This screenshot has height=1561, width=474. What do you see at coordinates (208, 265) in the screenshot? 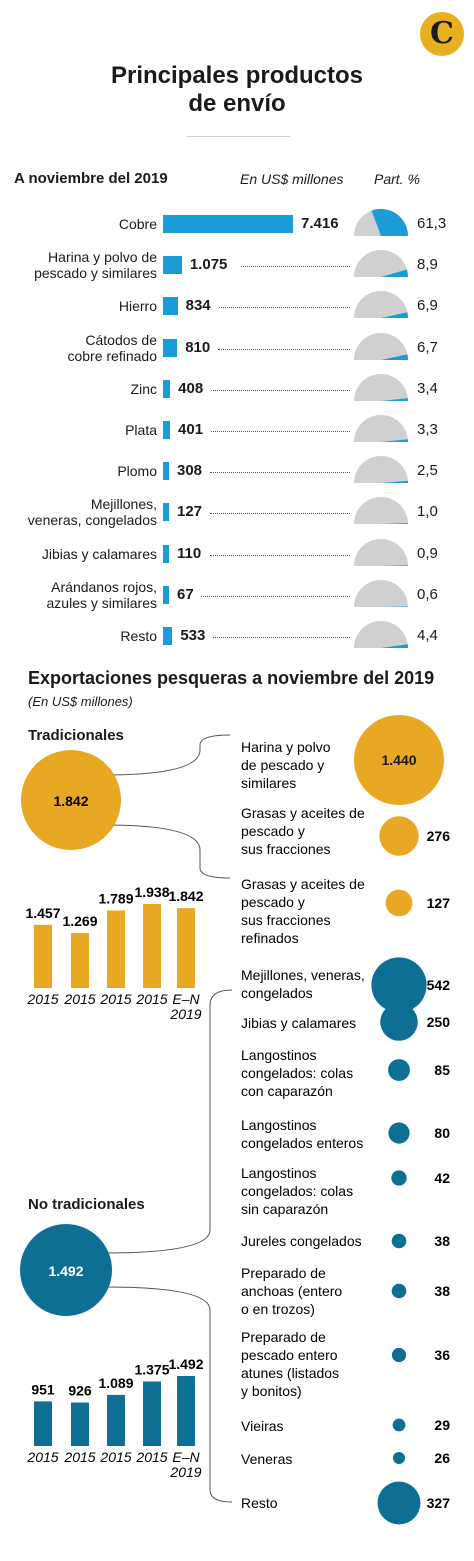
I see `product-value: 1.075` at bounding box center [208, 265].